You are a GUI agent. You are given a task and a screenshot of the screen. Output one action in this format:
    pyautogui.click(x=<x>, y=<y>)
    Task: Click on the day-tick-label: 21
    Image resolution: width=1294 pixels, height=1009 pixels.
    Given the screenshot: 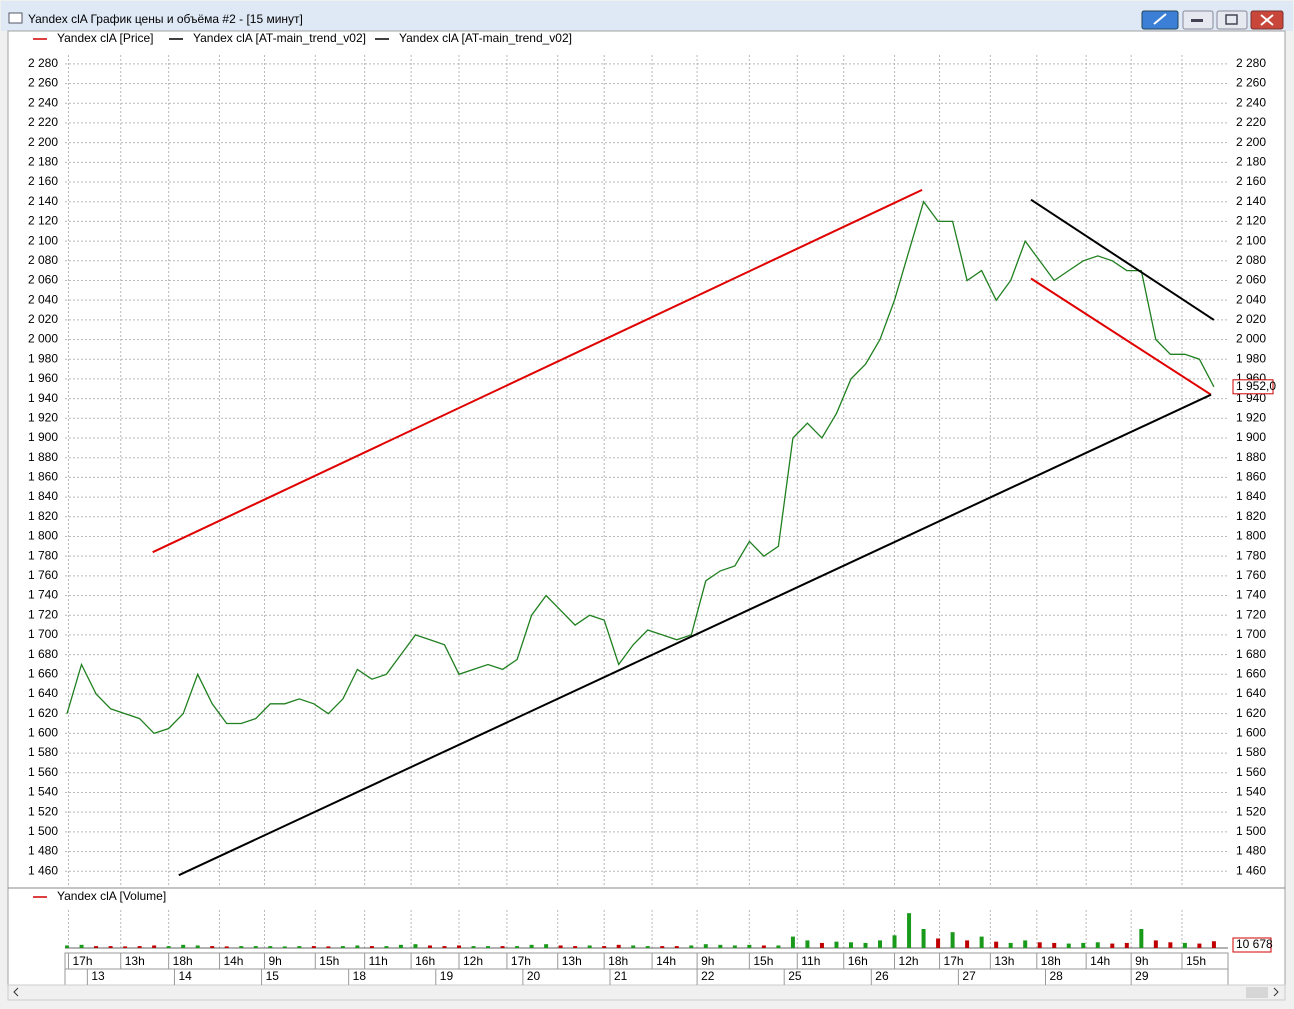 What is the action you would take?
    pyautogui.click(x=621, y=976)
    